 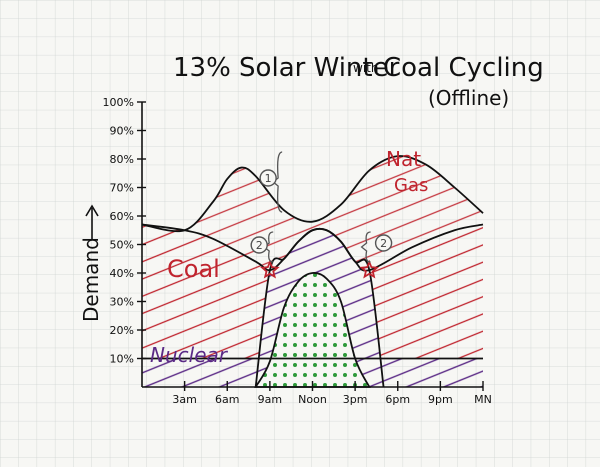 What do you see at coordinates (122, 159) in the screenshot?
I see `y-tick-label: 80%` at bounding box center [122, 159].